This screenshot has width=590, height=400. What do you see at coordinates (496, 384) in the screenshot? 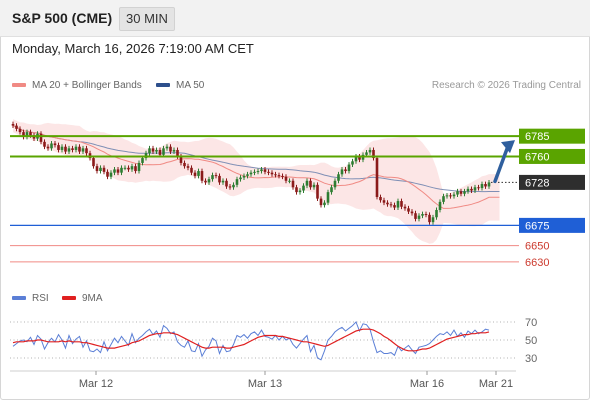
I see `time-axis-label: Mar 21` at bounding box center [496, 384].